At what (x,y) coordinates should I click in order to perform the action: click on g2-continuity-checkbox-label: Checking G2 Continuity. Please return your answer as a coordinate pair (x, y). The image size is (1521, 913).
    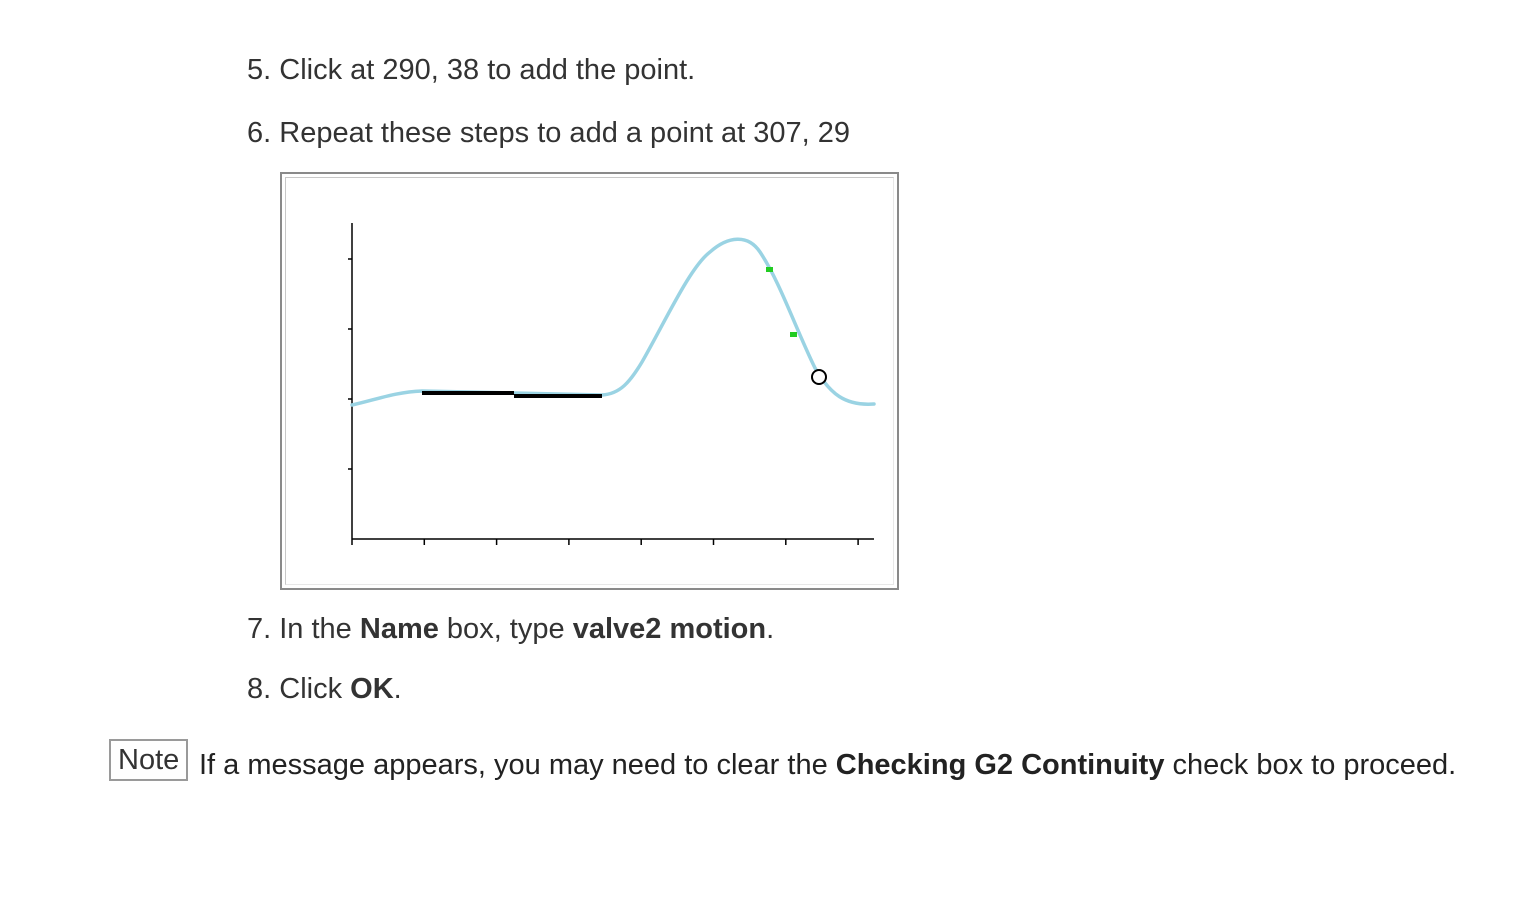
    Looking at the image, I should click on (1000, 765).